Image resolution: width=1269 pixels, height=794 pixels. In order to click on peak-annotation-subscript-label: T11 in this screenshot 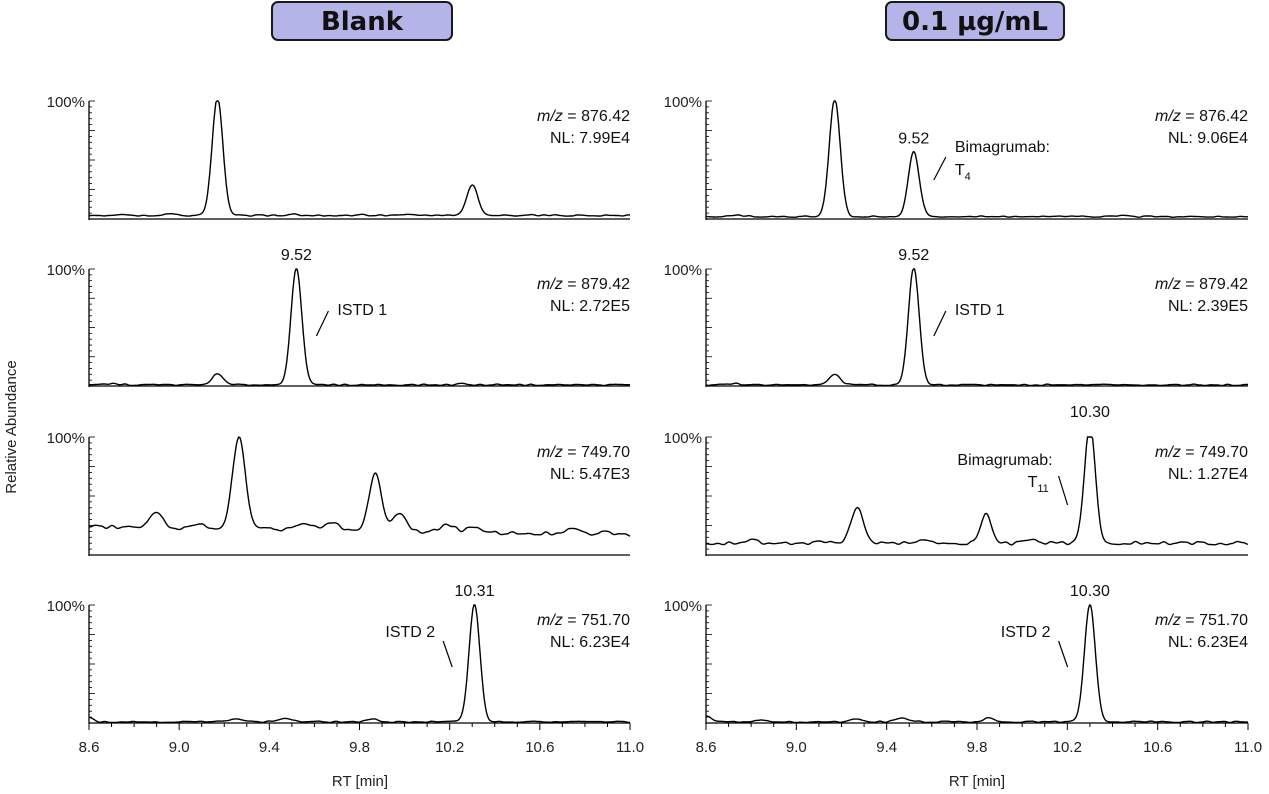, I will do `click(1038, 484)`.